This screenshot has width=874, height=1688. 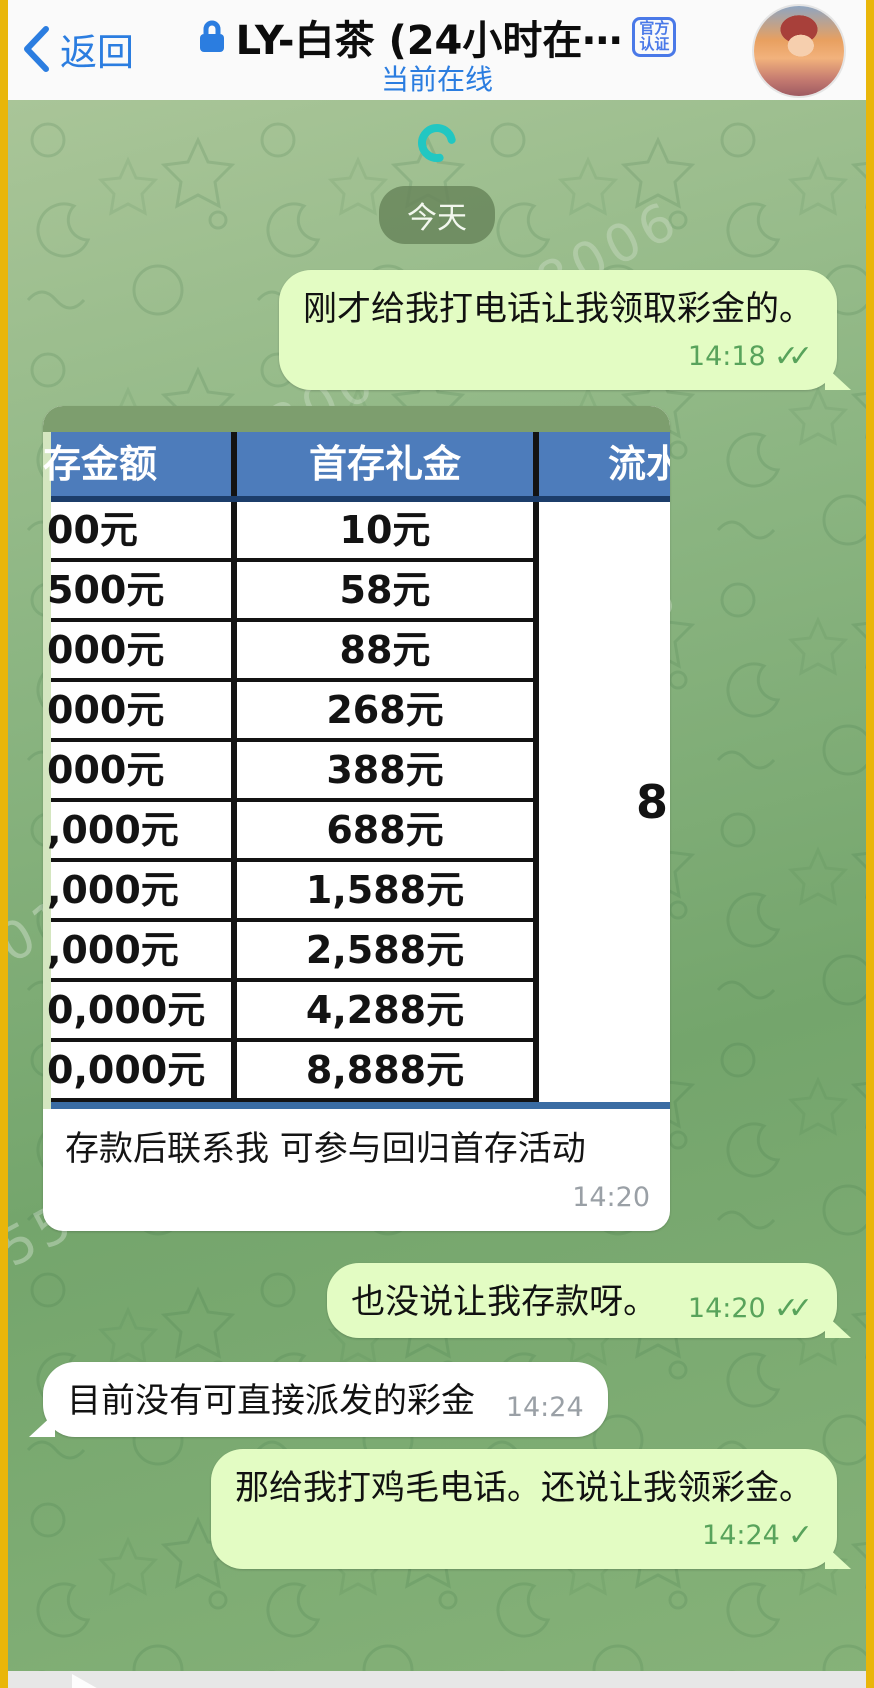 I want to click on image-caption: 存款后联系我 可参与回归首存活动, so click(x=325, y=1149).